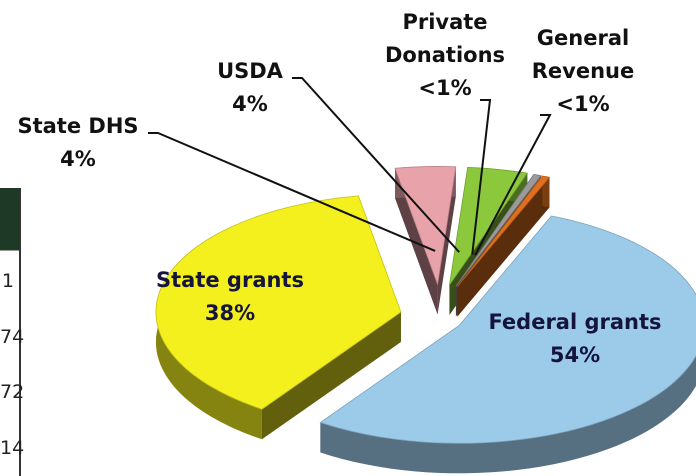  Describe the element at coordinates (250, 71) in the screenshot. I see `slice-label: USDA` at that location.